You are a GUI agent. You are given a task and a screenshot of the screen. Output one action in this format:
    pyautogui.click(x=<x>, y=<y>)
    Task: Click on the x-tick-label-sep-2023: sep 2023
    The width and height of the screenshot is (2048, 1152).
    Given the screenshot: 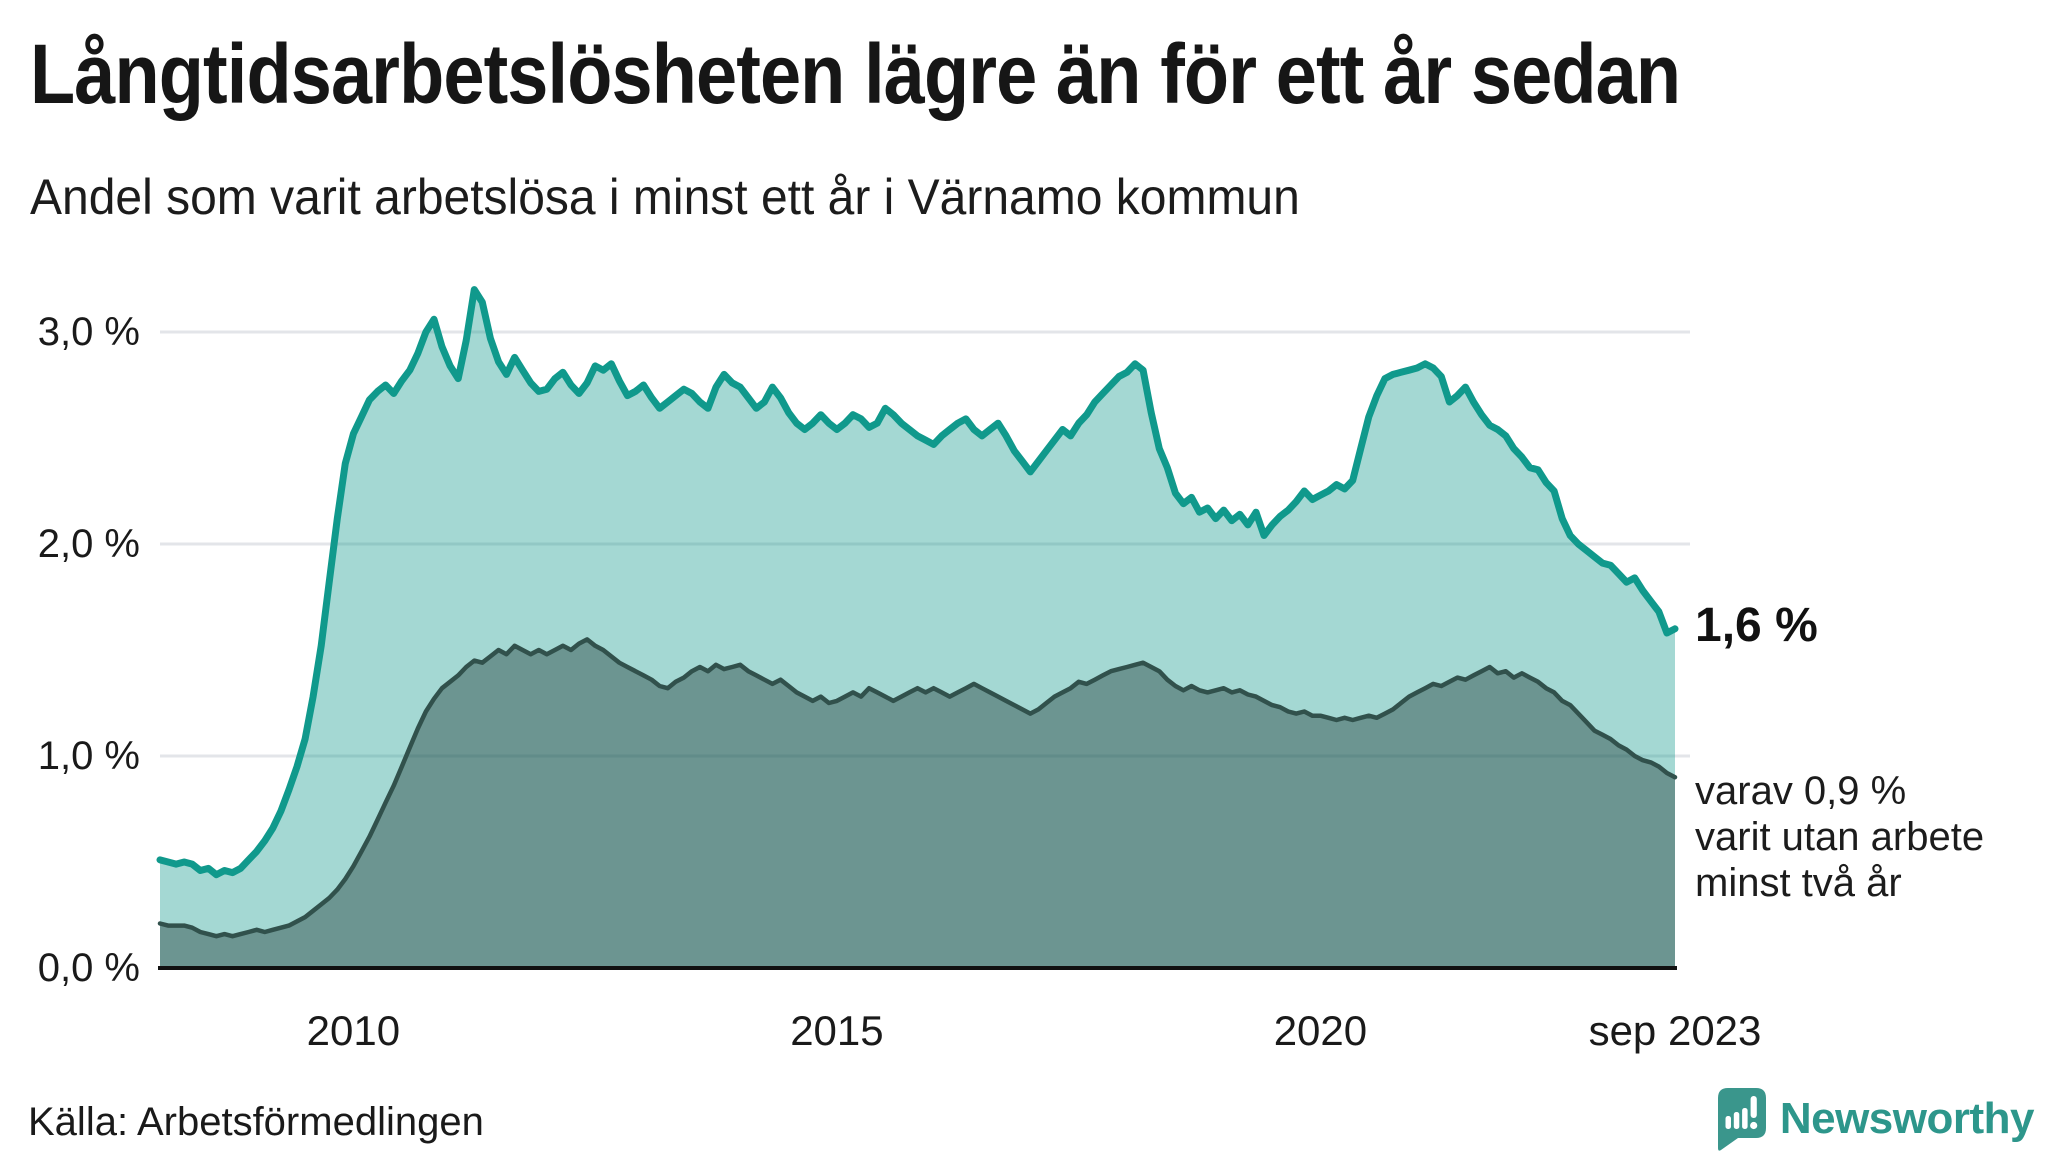 What is the action you would take?
    pyautogui.click(x=1675, y=1030)
    